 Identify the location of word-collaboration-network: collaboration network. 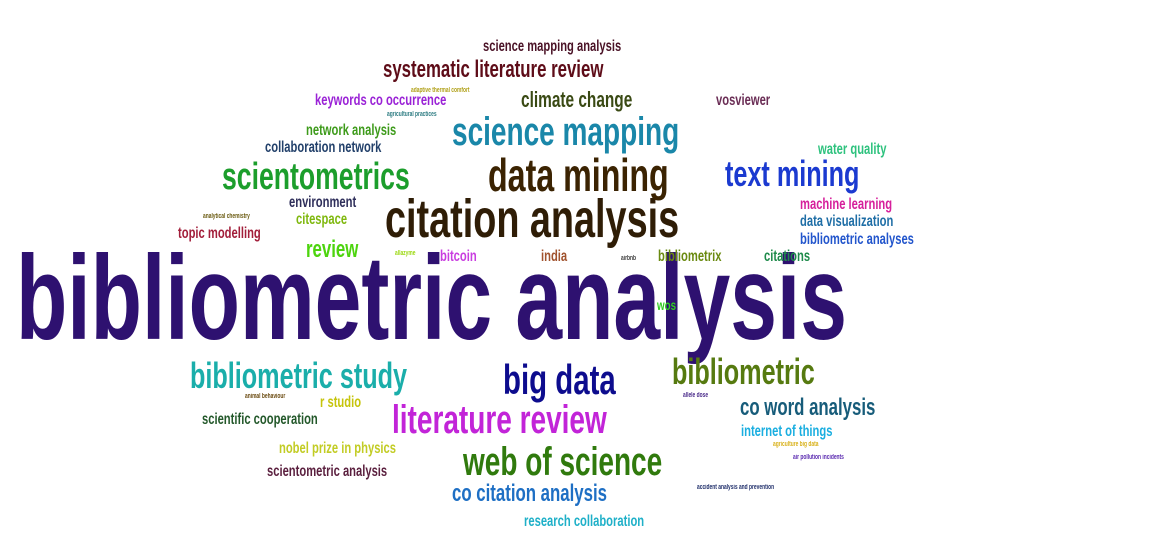
(323, 147).